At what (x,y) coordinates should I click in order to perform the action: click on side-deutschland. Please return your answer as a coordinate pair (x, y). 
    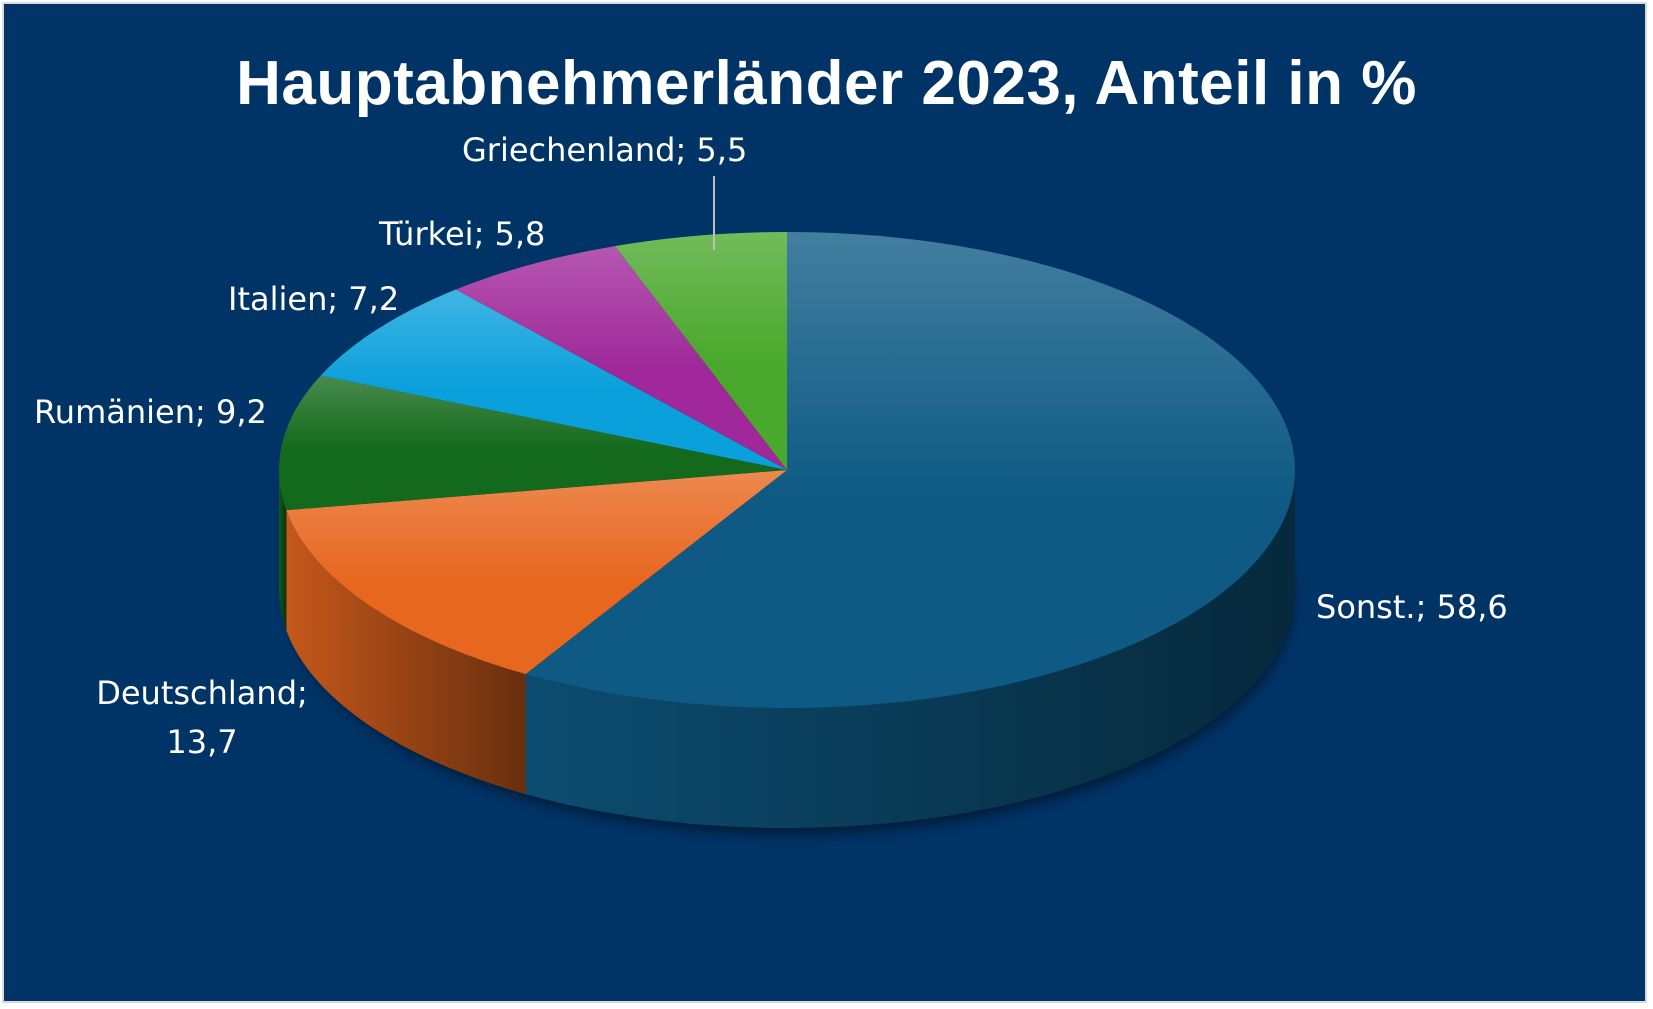
    Looking at the image, I should click on (406, 652).